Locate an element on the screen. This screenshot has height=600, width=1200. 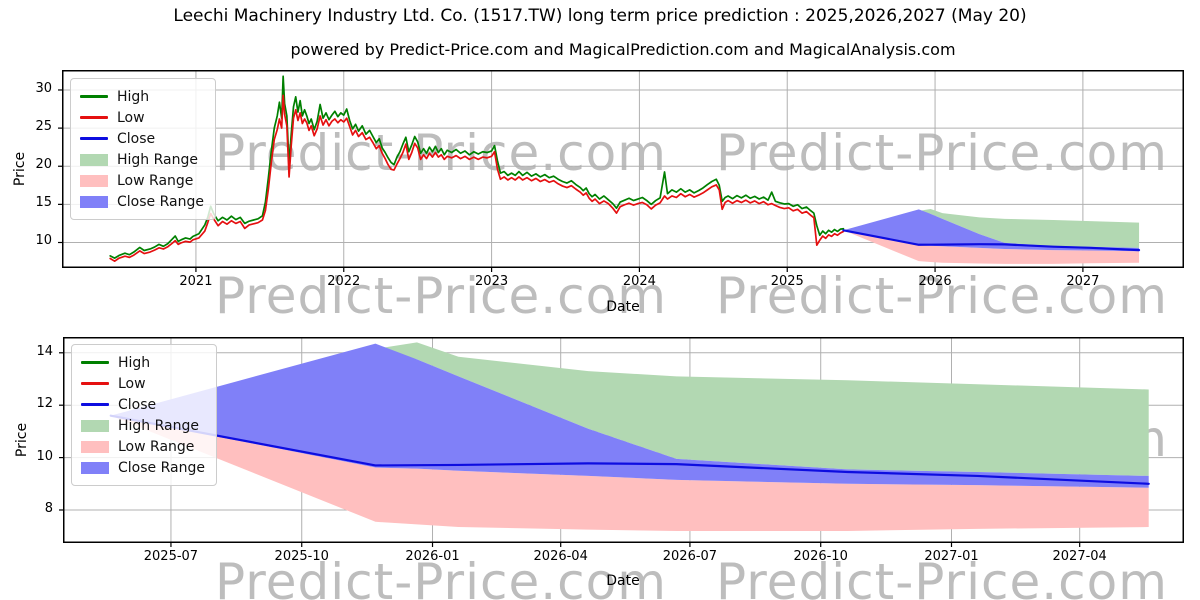
x-tick-label: 2024 is located at coordinates (639, 281).